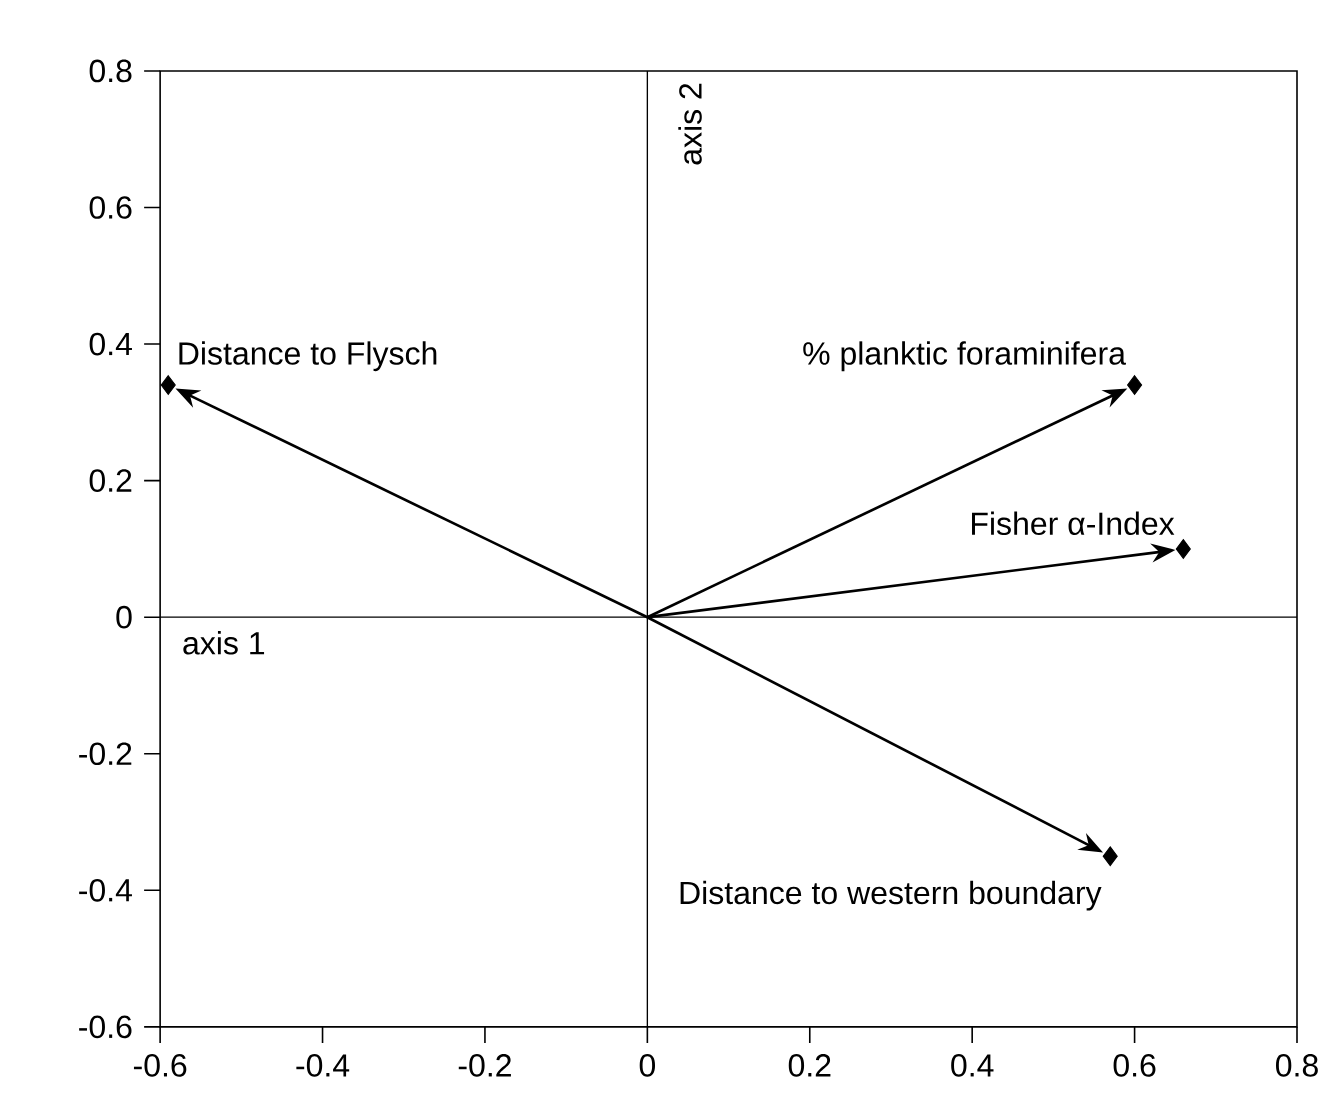 The image size is (1337, 1097). I want to click on y-tick-label: 0.4, so click(110, 344).